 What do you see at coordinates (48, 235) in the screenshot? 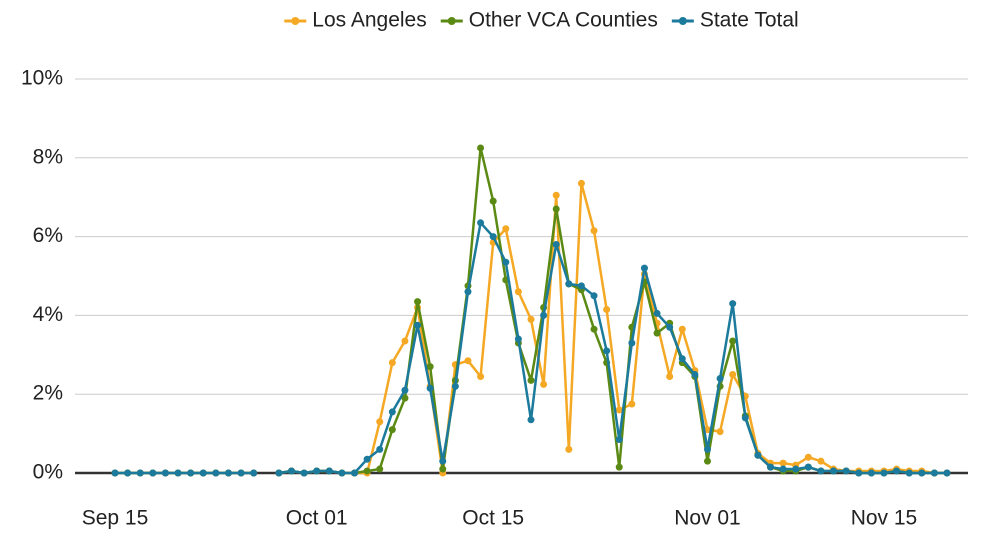
I see `y-tick-label: 6%` at bounding box center [48, 235].